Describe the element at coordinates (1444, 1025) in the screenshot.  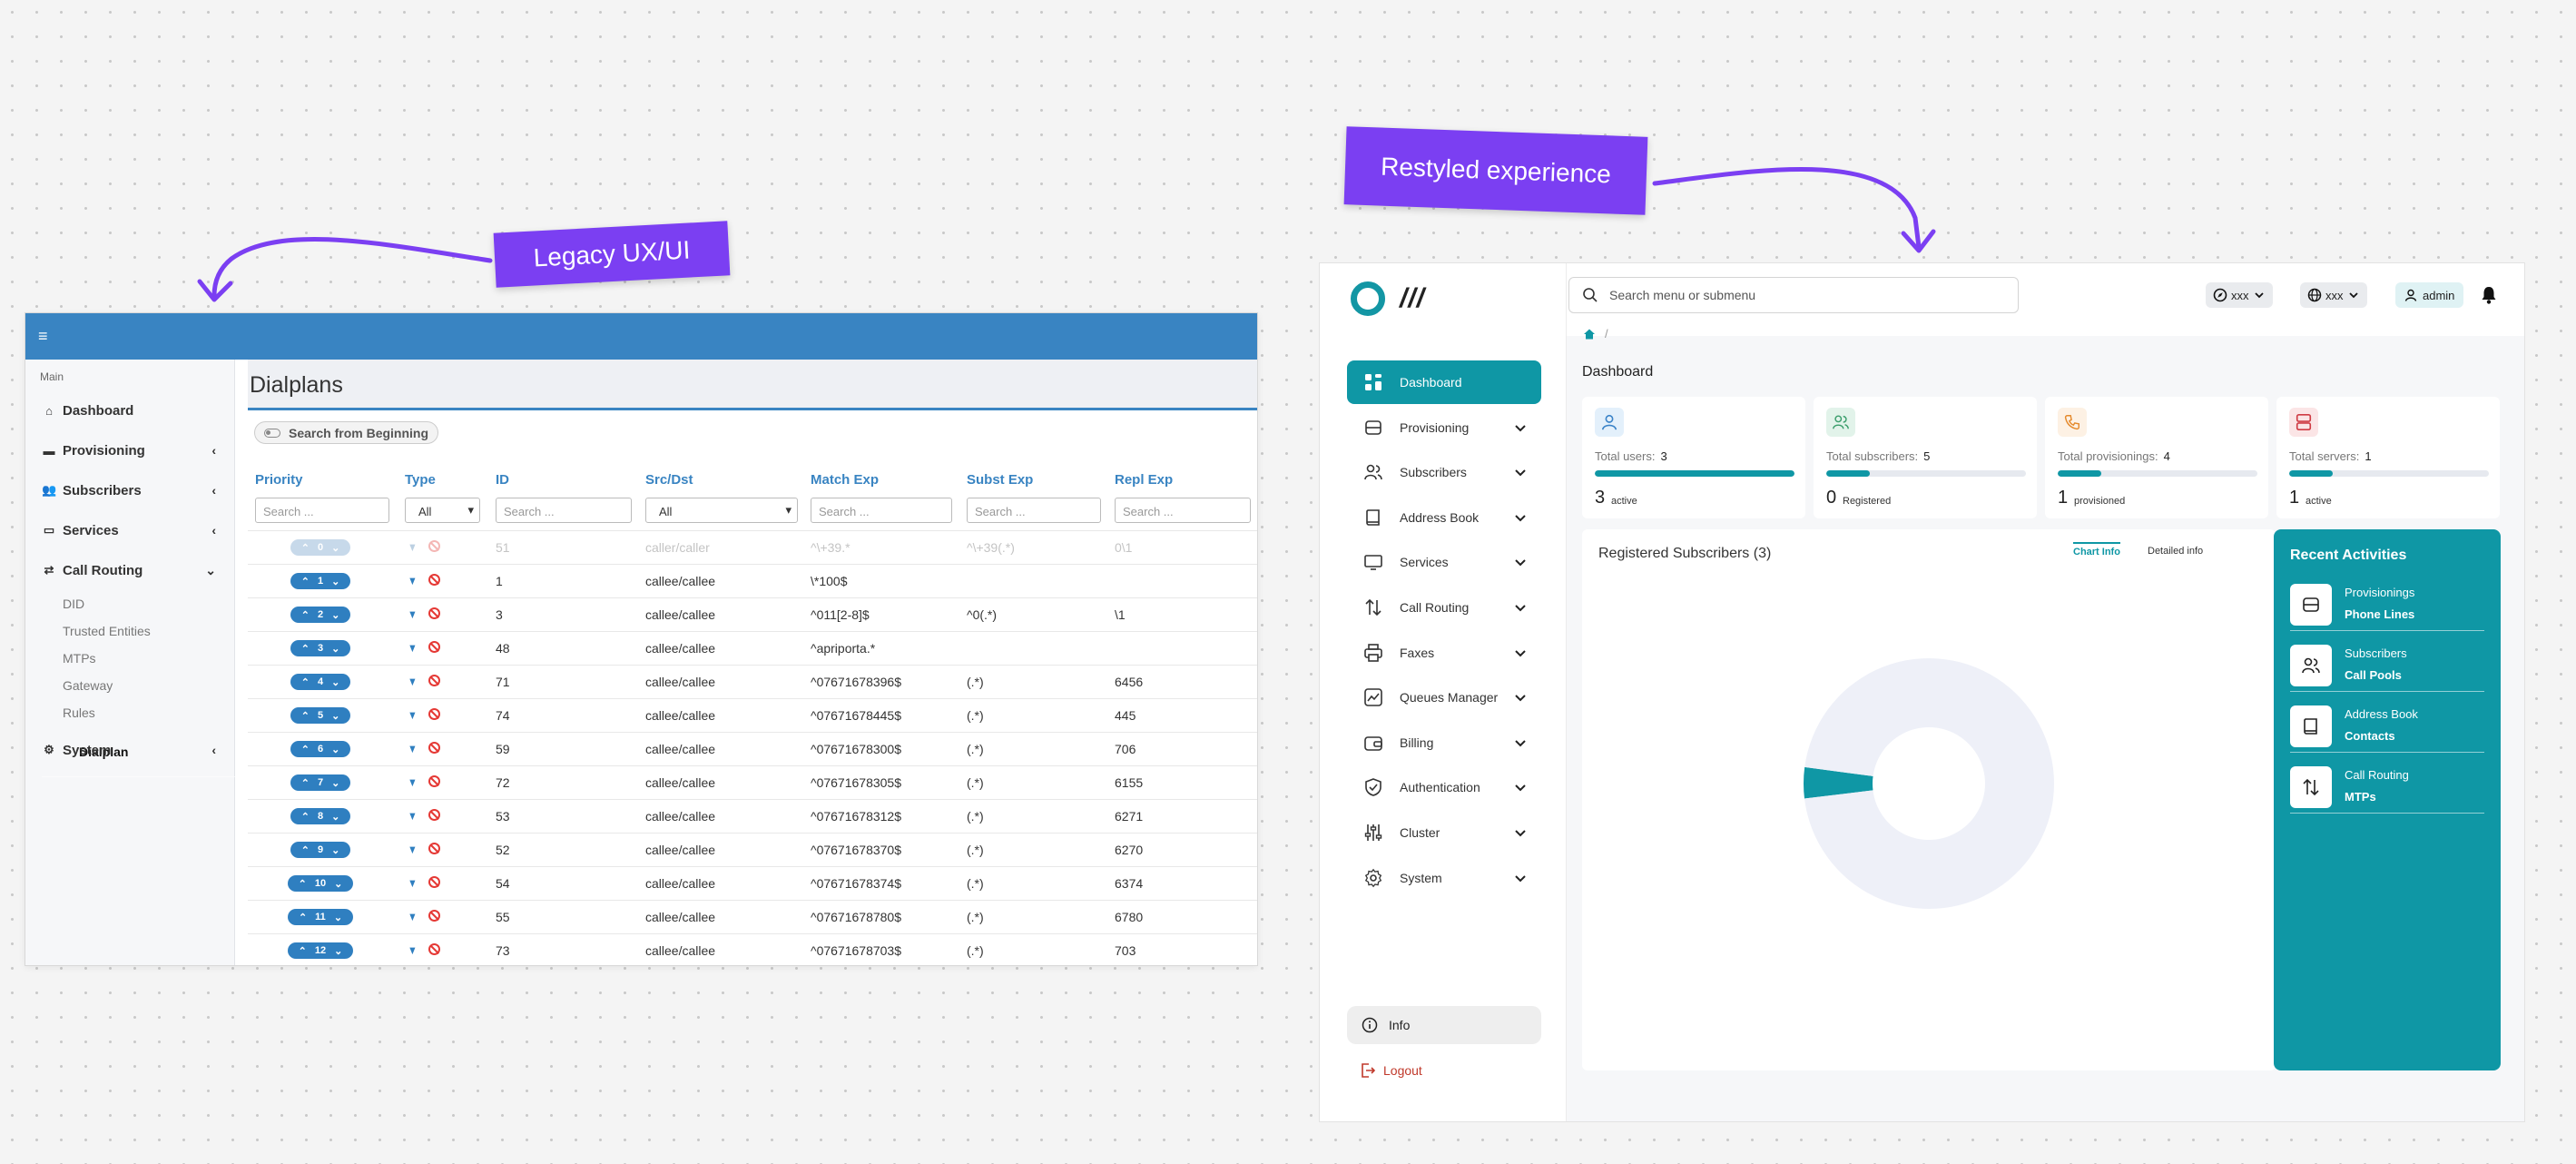
I see `info-button: Info` at that location.